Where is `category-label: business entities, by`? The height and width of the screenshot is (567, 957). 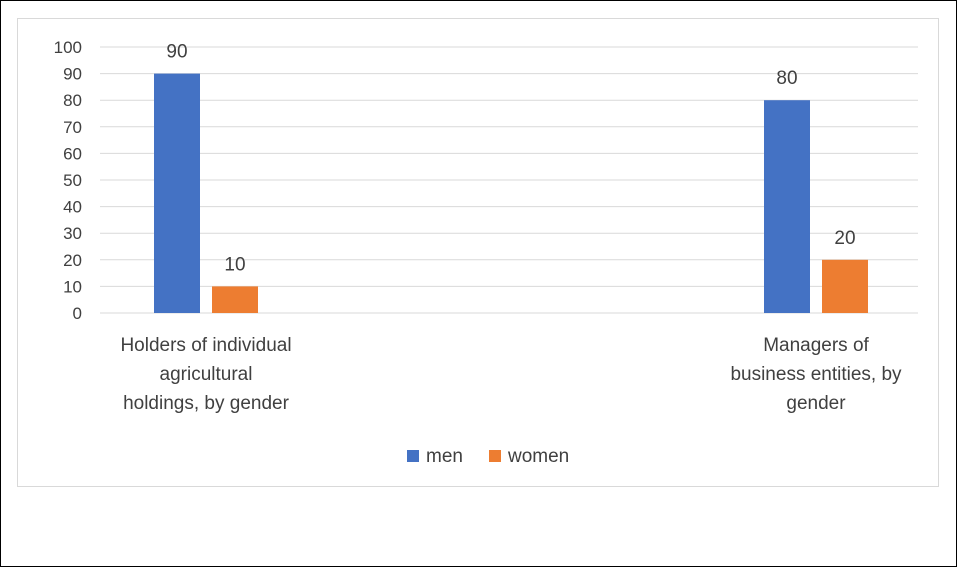 category-label: business entities, by is located at coordinates (816, 374).